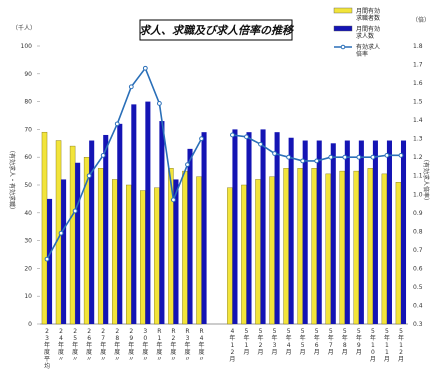 This screenshot has width=432, height=371. I want to click on right-tick-label: 0.3, so click(418, 324).